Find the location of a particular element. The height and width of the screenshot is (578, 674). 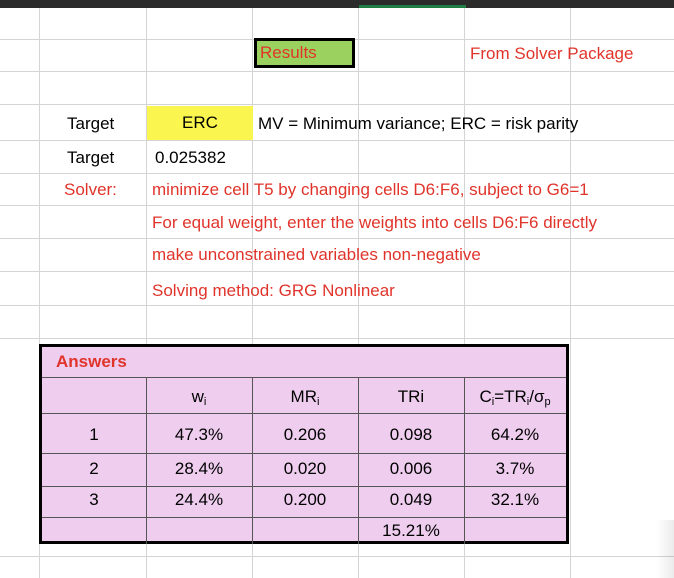

row-1-mr: 0.206 is located at coordinates (305, 434).